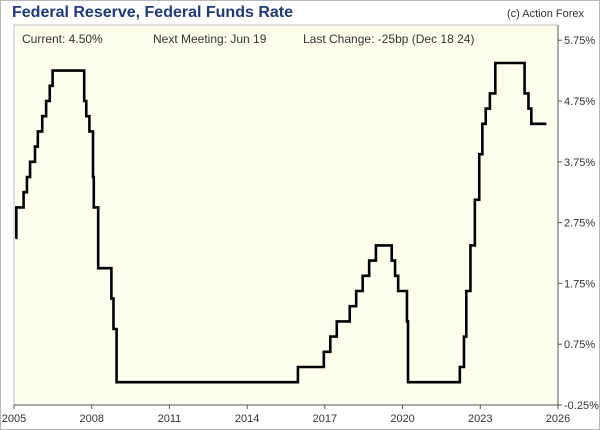  What do you see at coordinates (402, 419) in the screenshot?
I see `x-tick-label: 2020` at bounding box center [402, 419].